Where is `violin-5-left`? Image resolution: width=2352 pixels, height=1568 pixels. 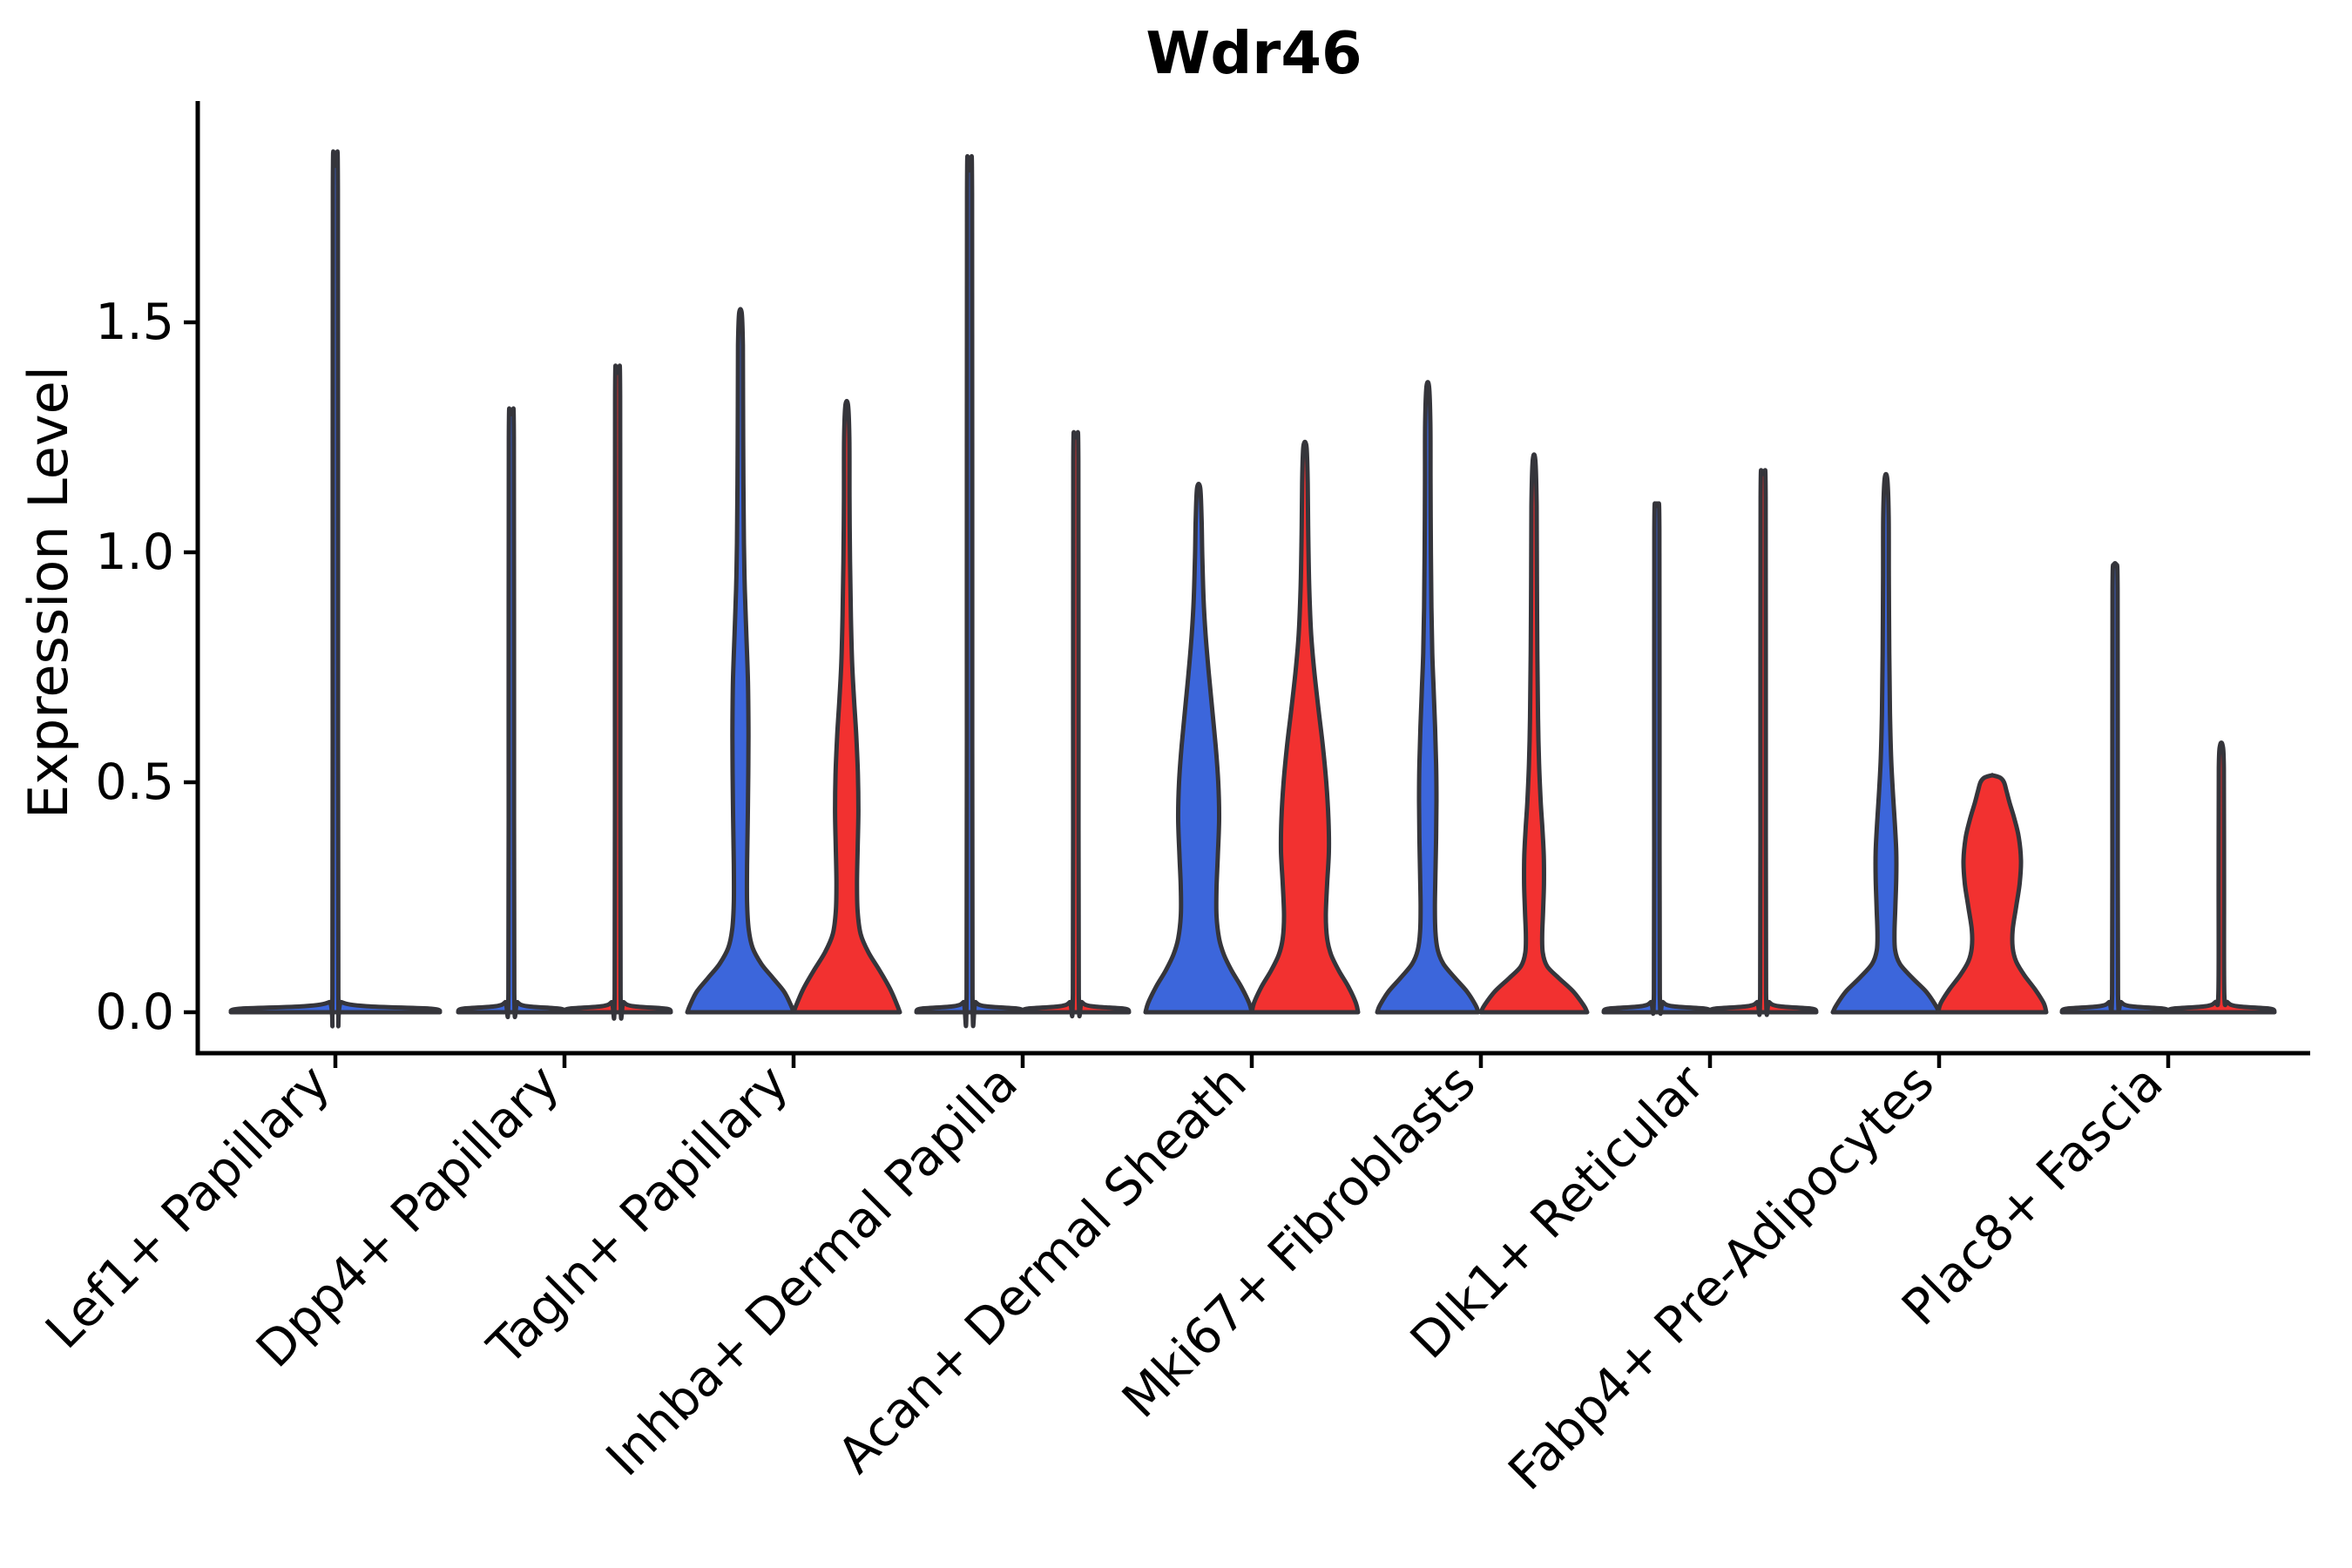
violin-5-left is located at coordinates (1428, 697).